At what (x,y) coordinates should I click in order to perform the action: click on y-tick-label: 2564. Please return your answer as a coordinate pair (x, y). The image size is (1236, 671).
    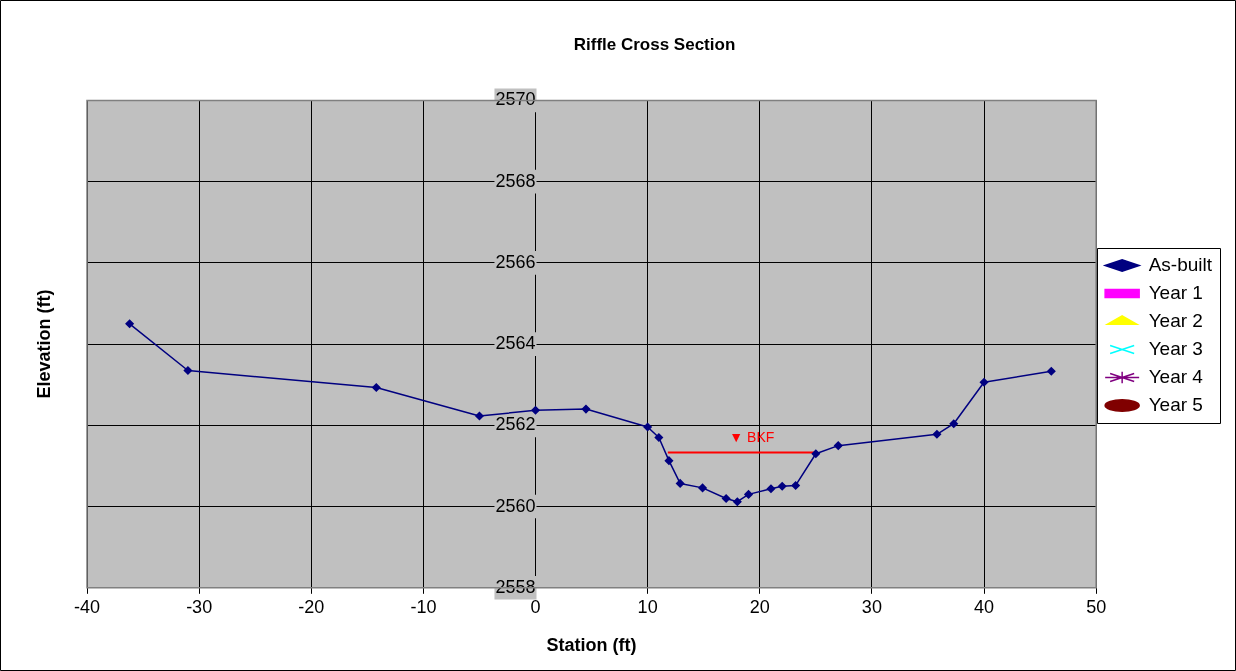
    Looking at the image, I should click on (515, 343).